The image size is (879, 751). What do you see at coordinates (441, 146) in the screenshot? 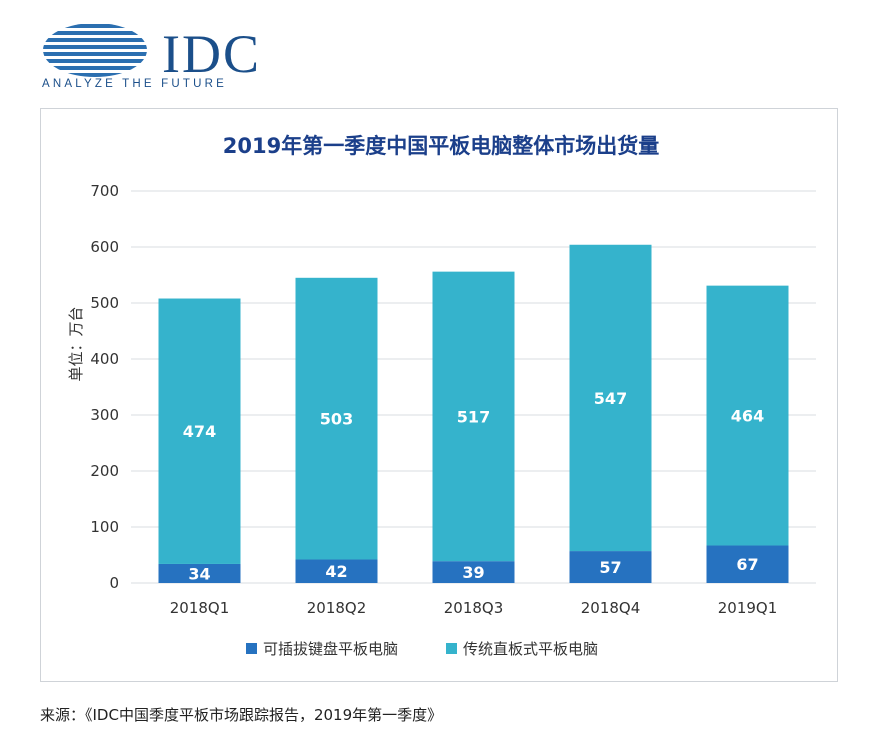
I see `chart-title: 2019年第一季度中国平板电脑整体市场出货量` at bounding box center [441, 146].